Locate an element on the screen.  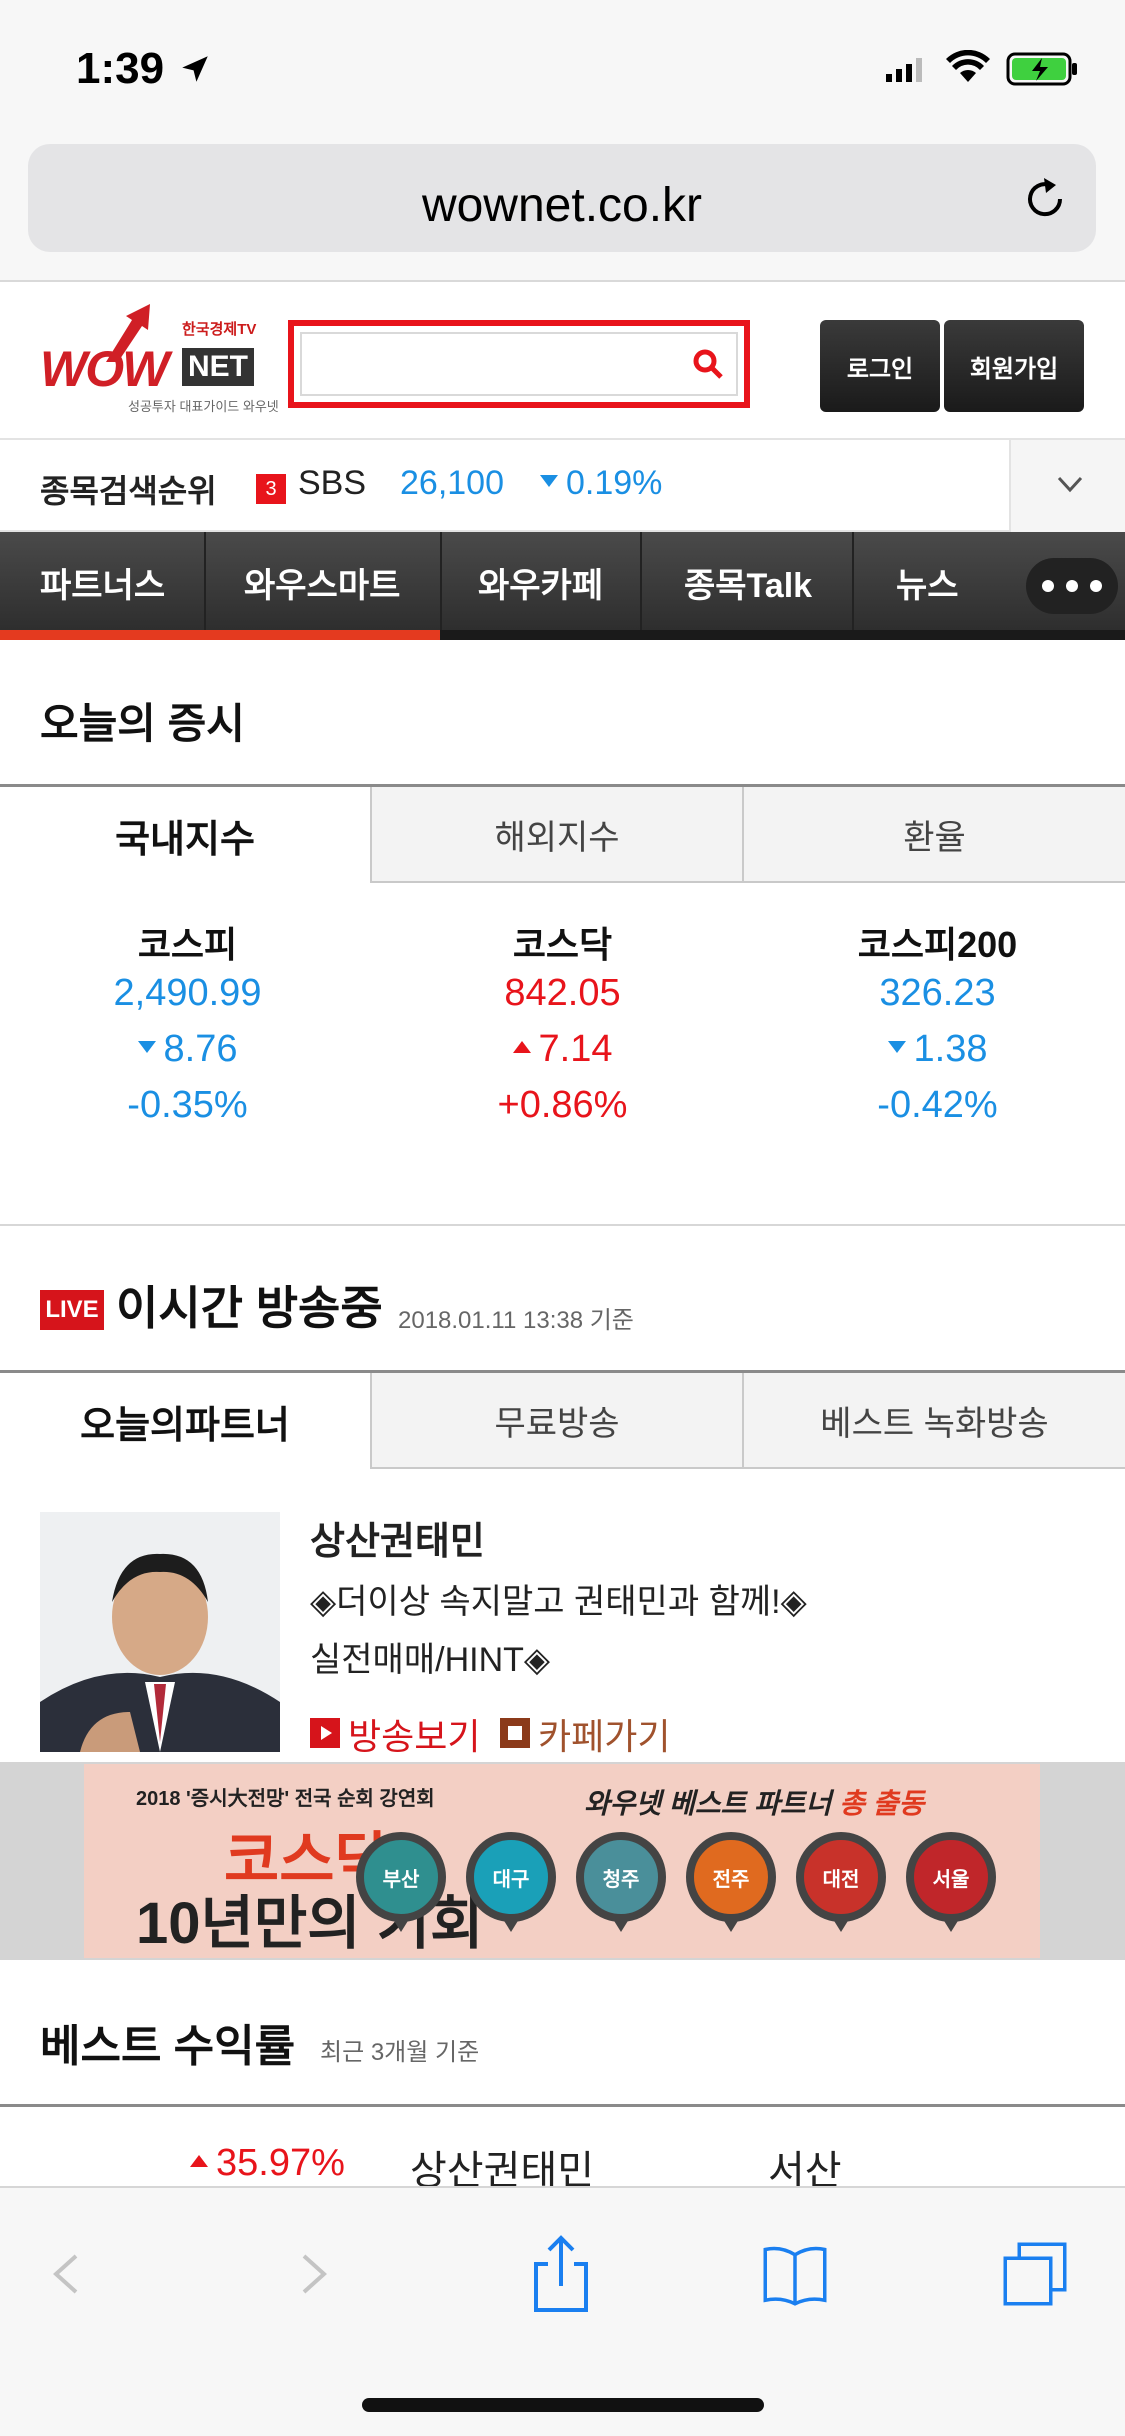
share-icon is located at coordinates (561, 2274).